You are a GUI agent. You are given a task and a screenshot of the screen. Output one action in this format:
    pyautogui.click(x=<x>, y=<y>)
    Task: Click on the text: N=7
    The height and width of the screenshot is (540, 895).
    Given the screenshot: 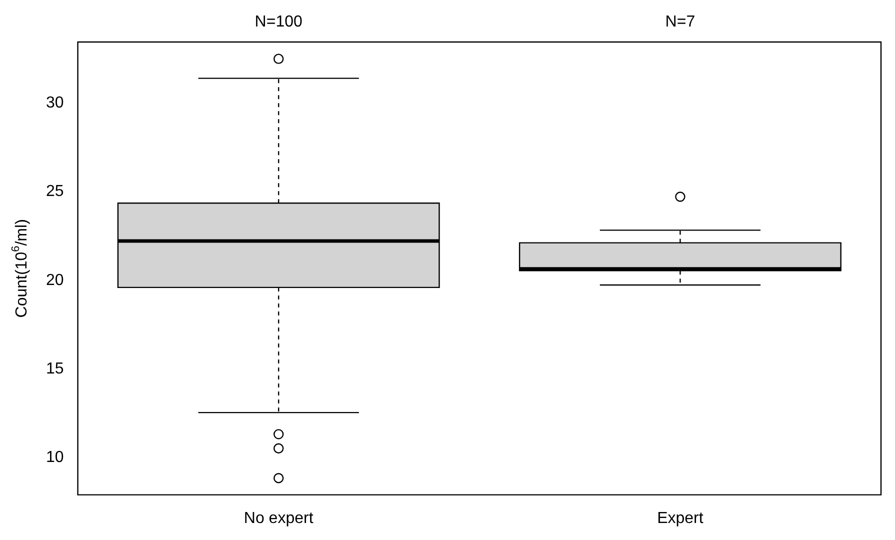 What is the action you would take?
    pyautogui.click(x=680, y=21)
    